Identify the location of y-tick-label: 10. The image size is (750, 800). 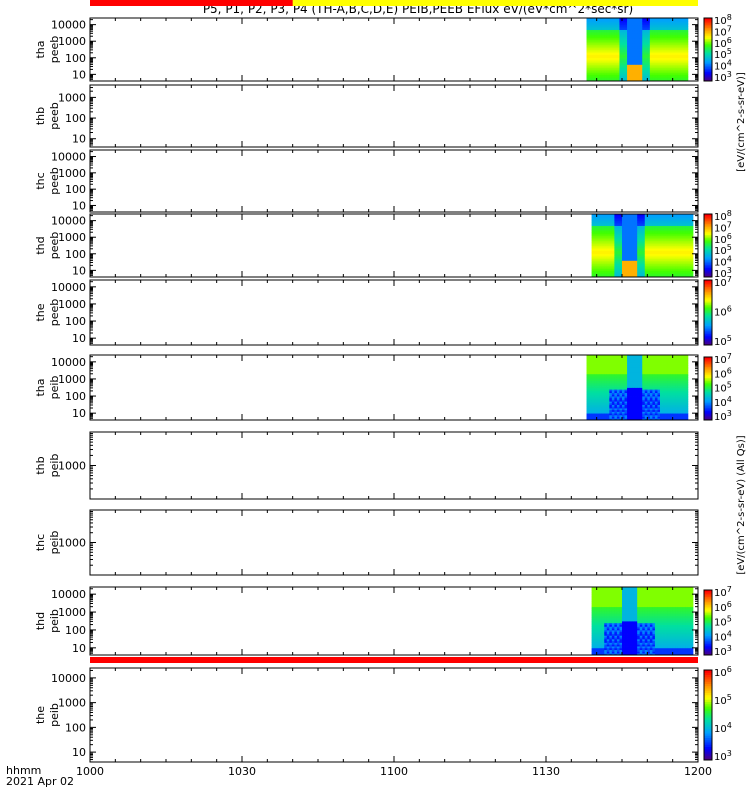
(79, 205).